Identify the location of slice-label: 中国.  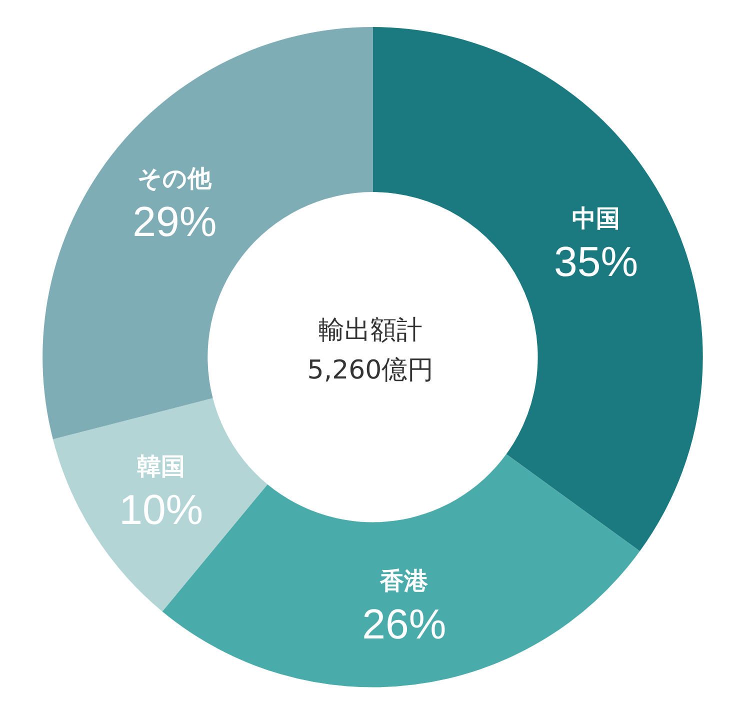
(596, 218).